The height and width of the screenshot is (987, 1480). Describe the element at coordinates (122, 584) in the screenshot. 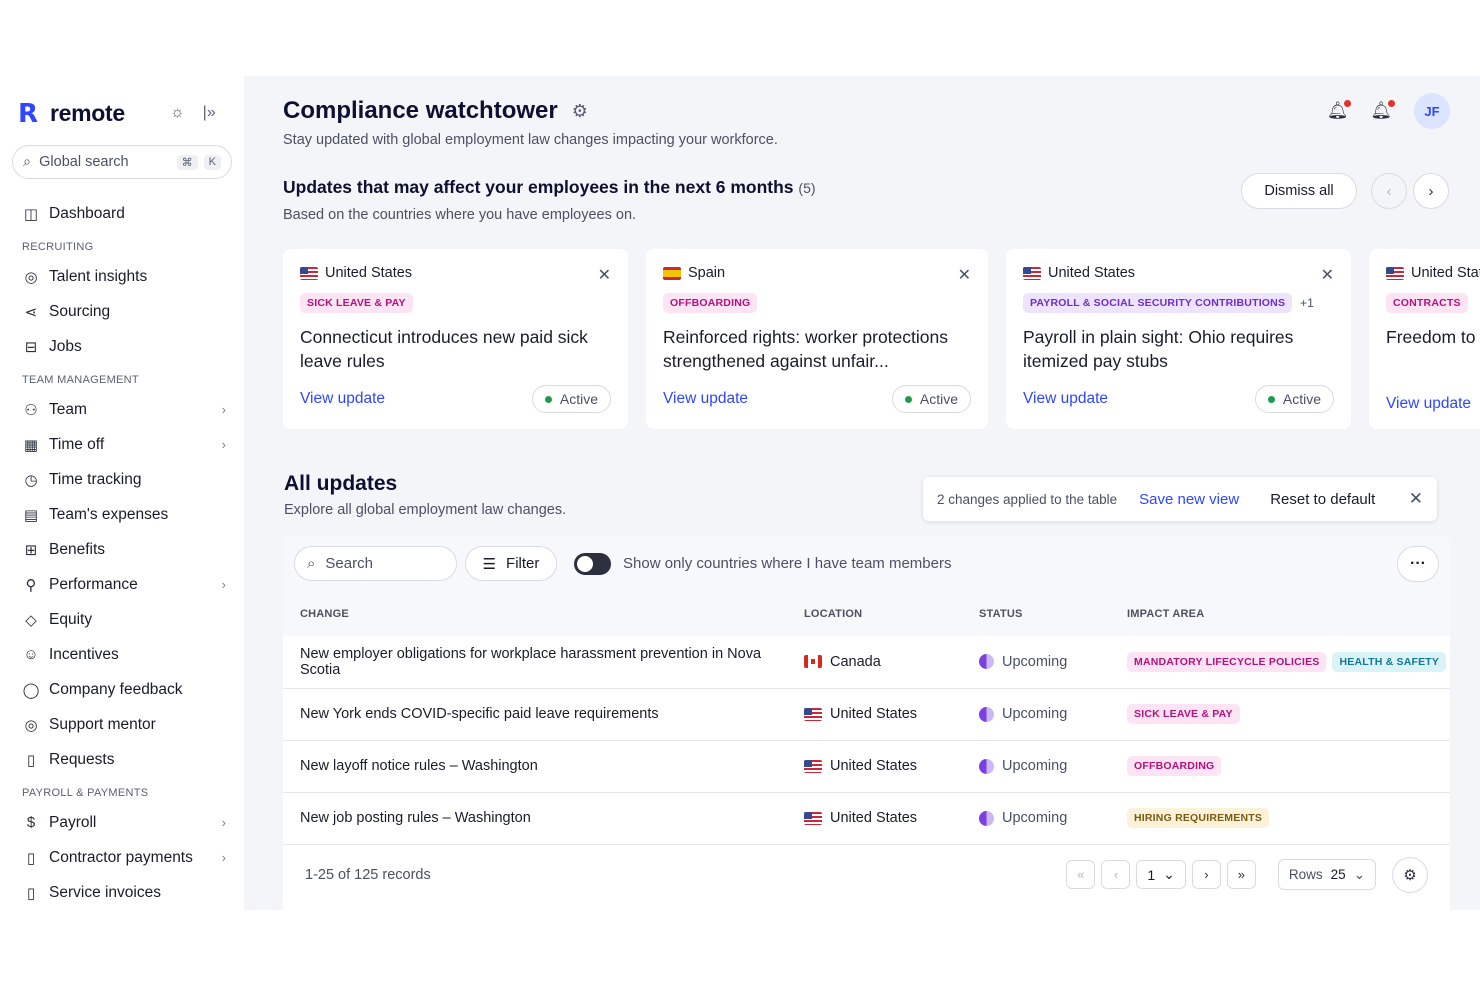

I see `sidebar-item-performance: ⚲ Performance ›` at that location.